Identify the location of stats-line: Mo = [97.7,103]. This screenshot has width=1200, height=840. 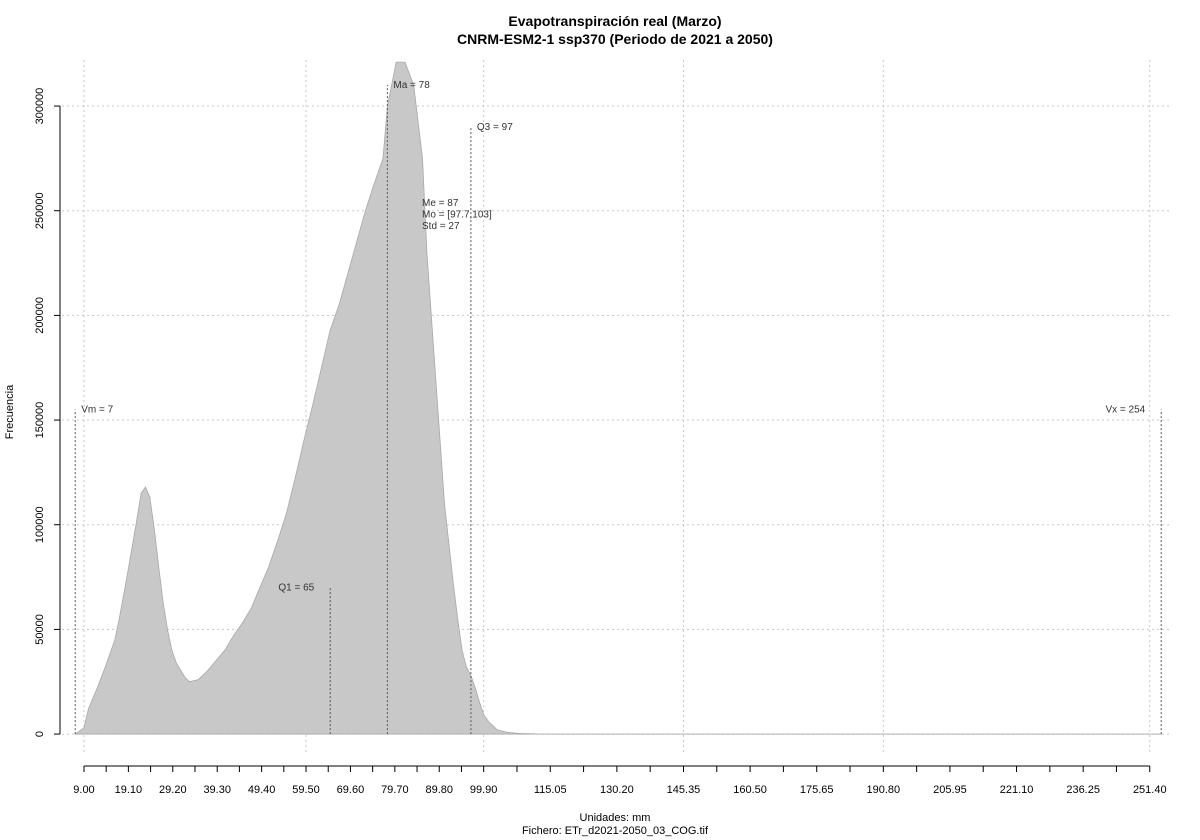
(457, 215).